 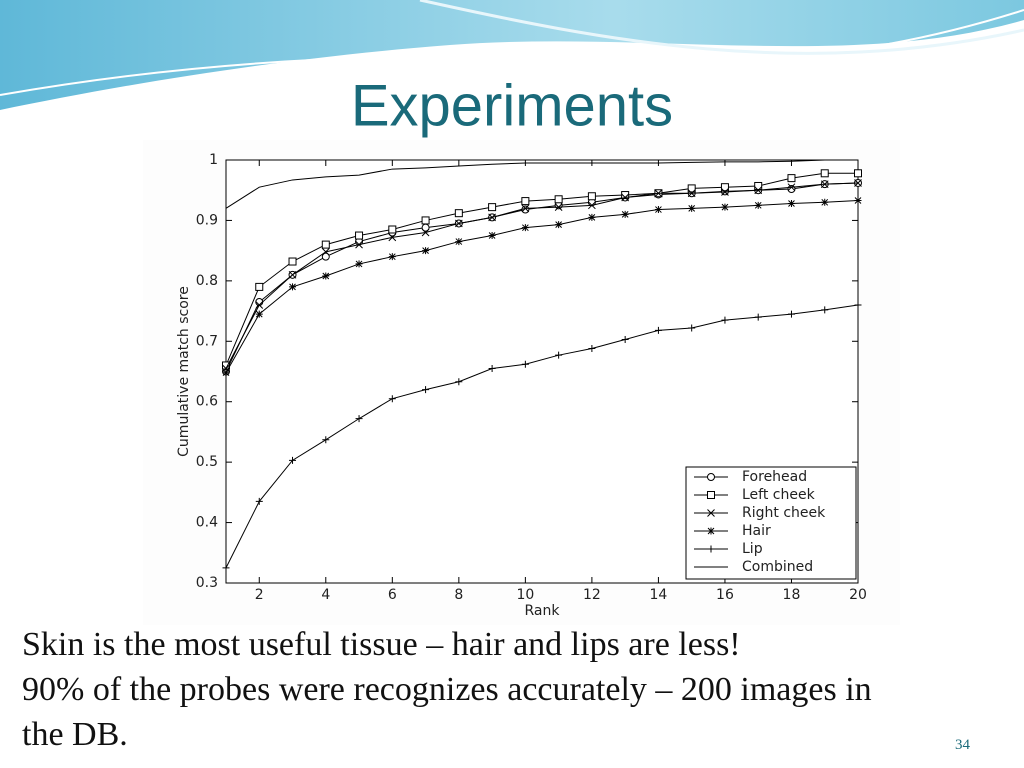 What do you see at coordinates (512, 52) in the screenshot?
I see `header-wave-line` at bounding box center [512, 52].